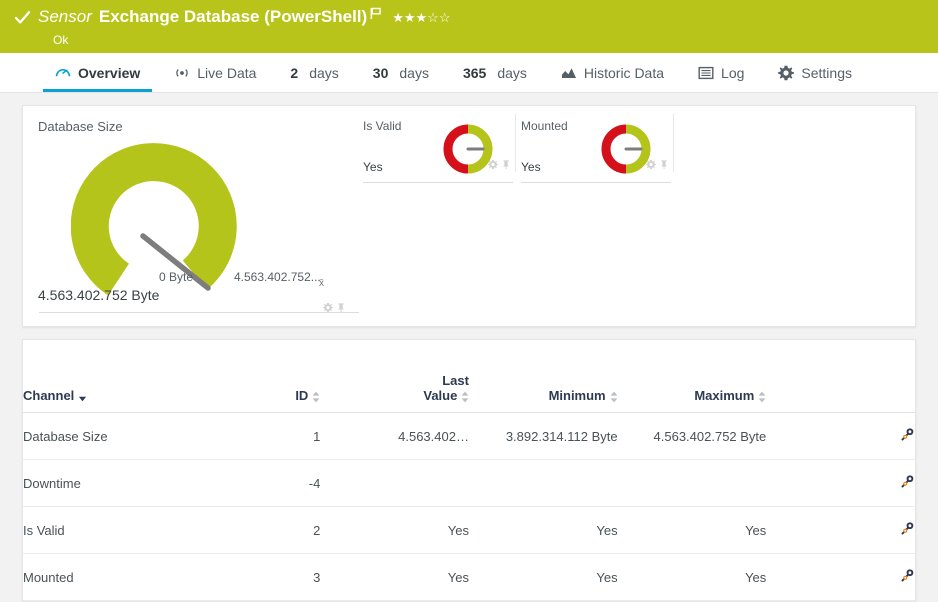 This screenshot has width=938, height=602. I want to click on tab-2-days: 2 days, so click(314, 72).